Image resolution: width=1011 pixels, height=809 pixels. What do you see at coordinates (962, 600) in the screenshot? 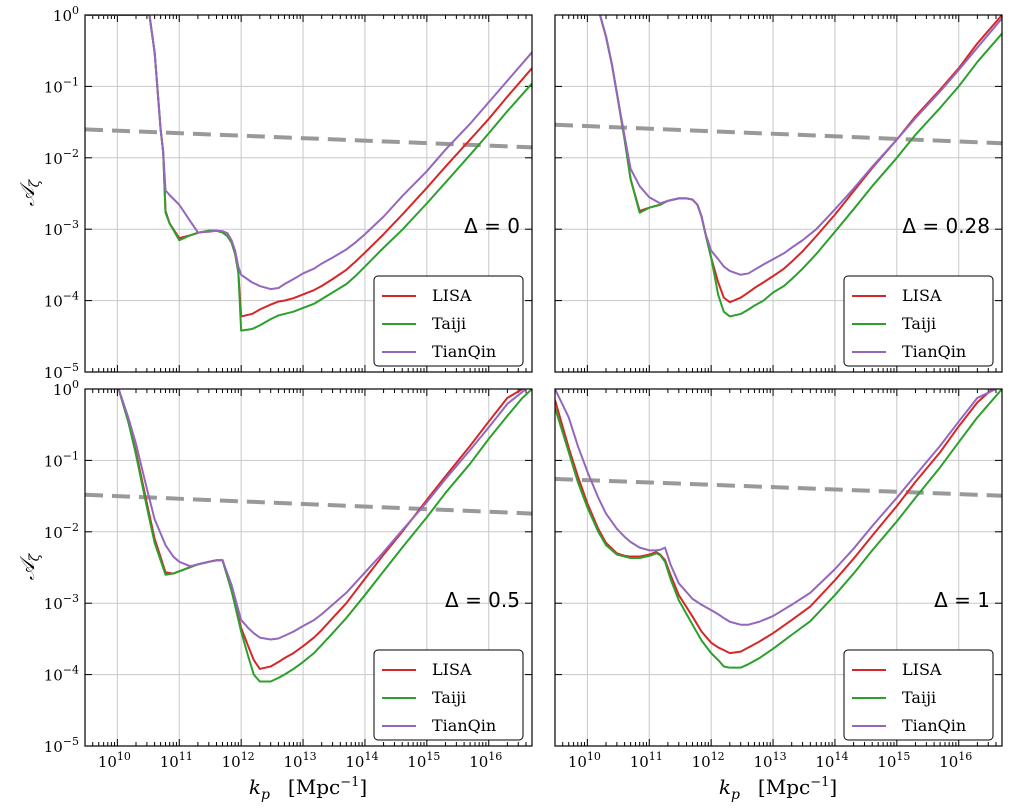
I see `panel-label: Δ = 1` at bounding box center [962, 600].